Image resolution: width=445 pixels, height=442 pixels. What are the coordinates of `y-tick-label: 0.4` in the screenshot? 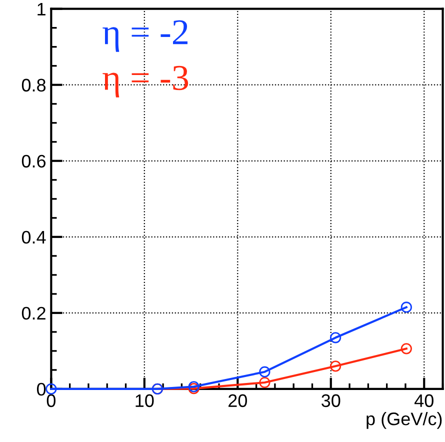 It's located at (34, 237).